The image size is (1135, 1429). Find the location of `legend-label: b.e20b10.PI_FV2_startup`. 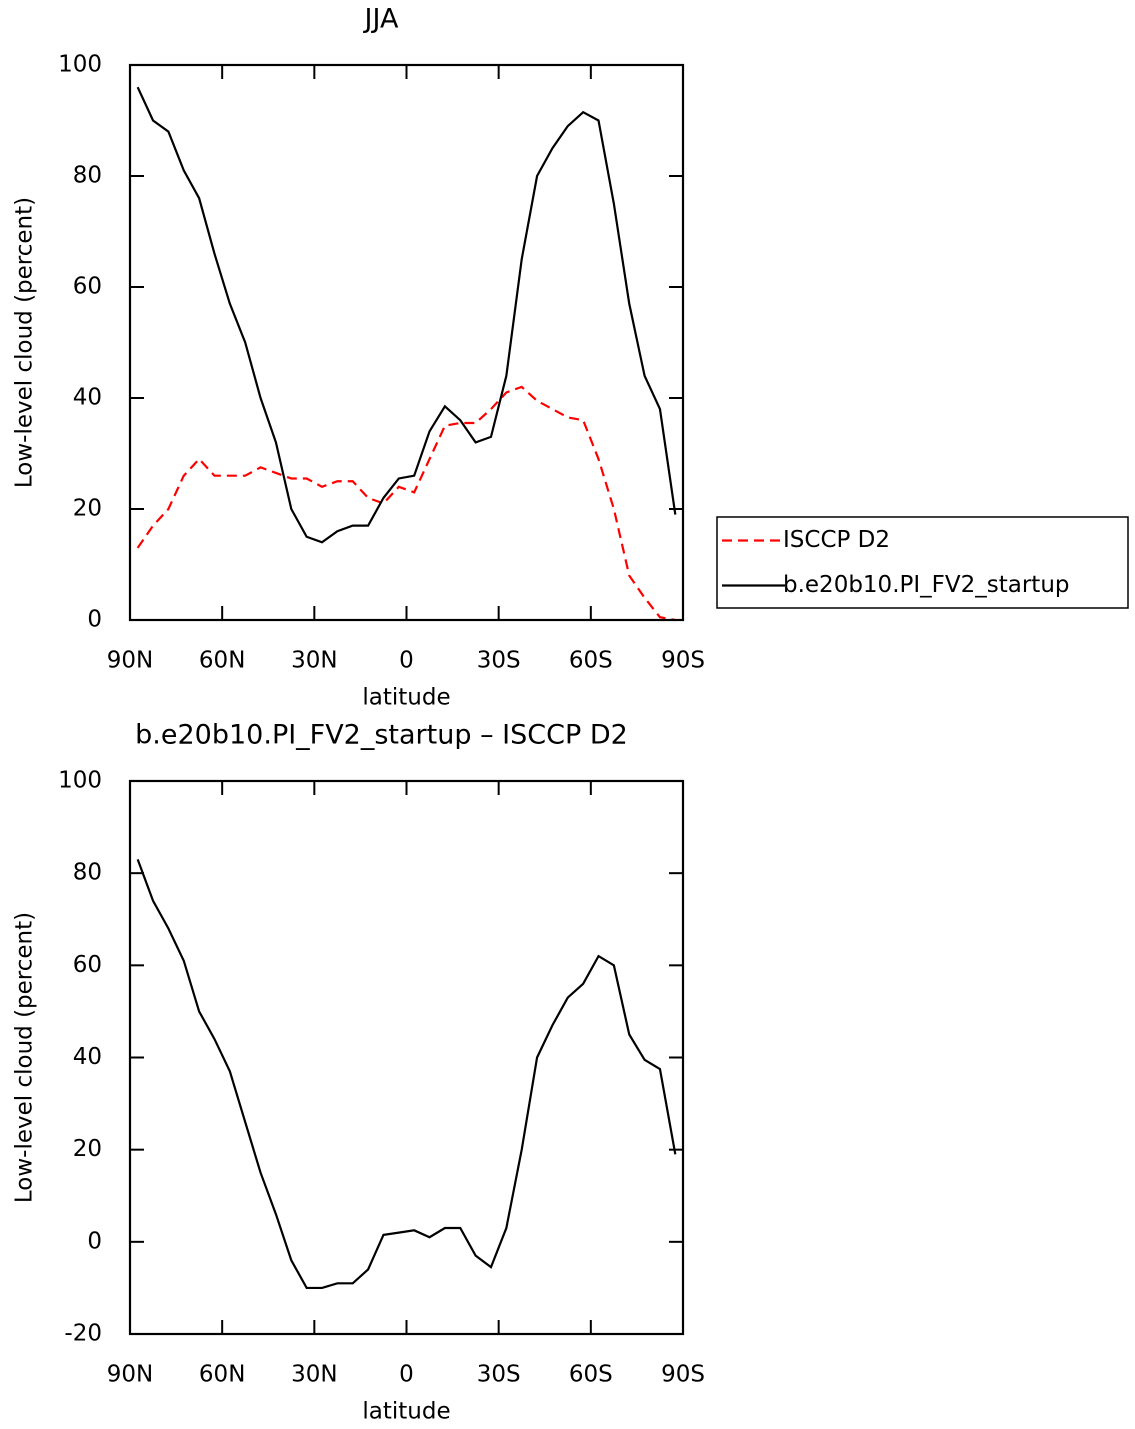

legend-label: b.e20b10.PI_FV2_startup is located at coordinates (926, 585).